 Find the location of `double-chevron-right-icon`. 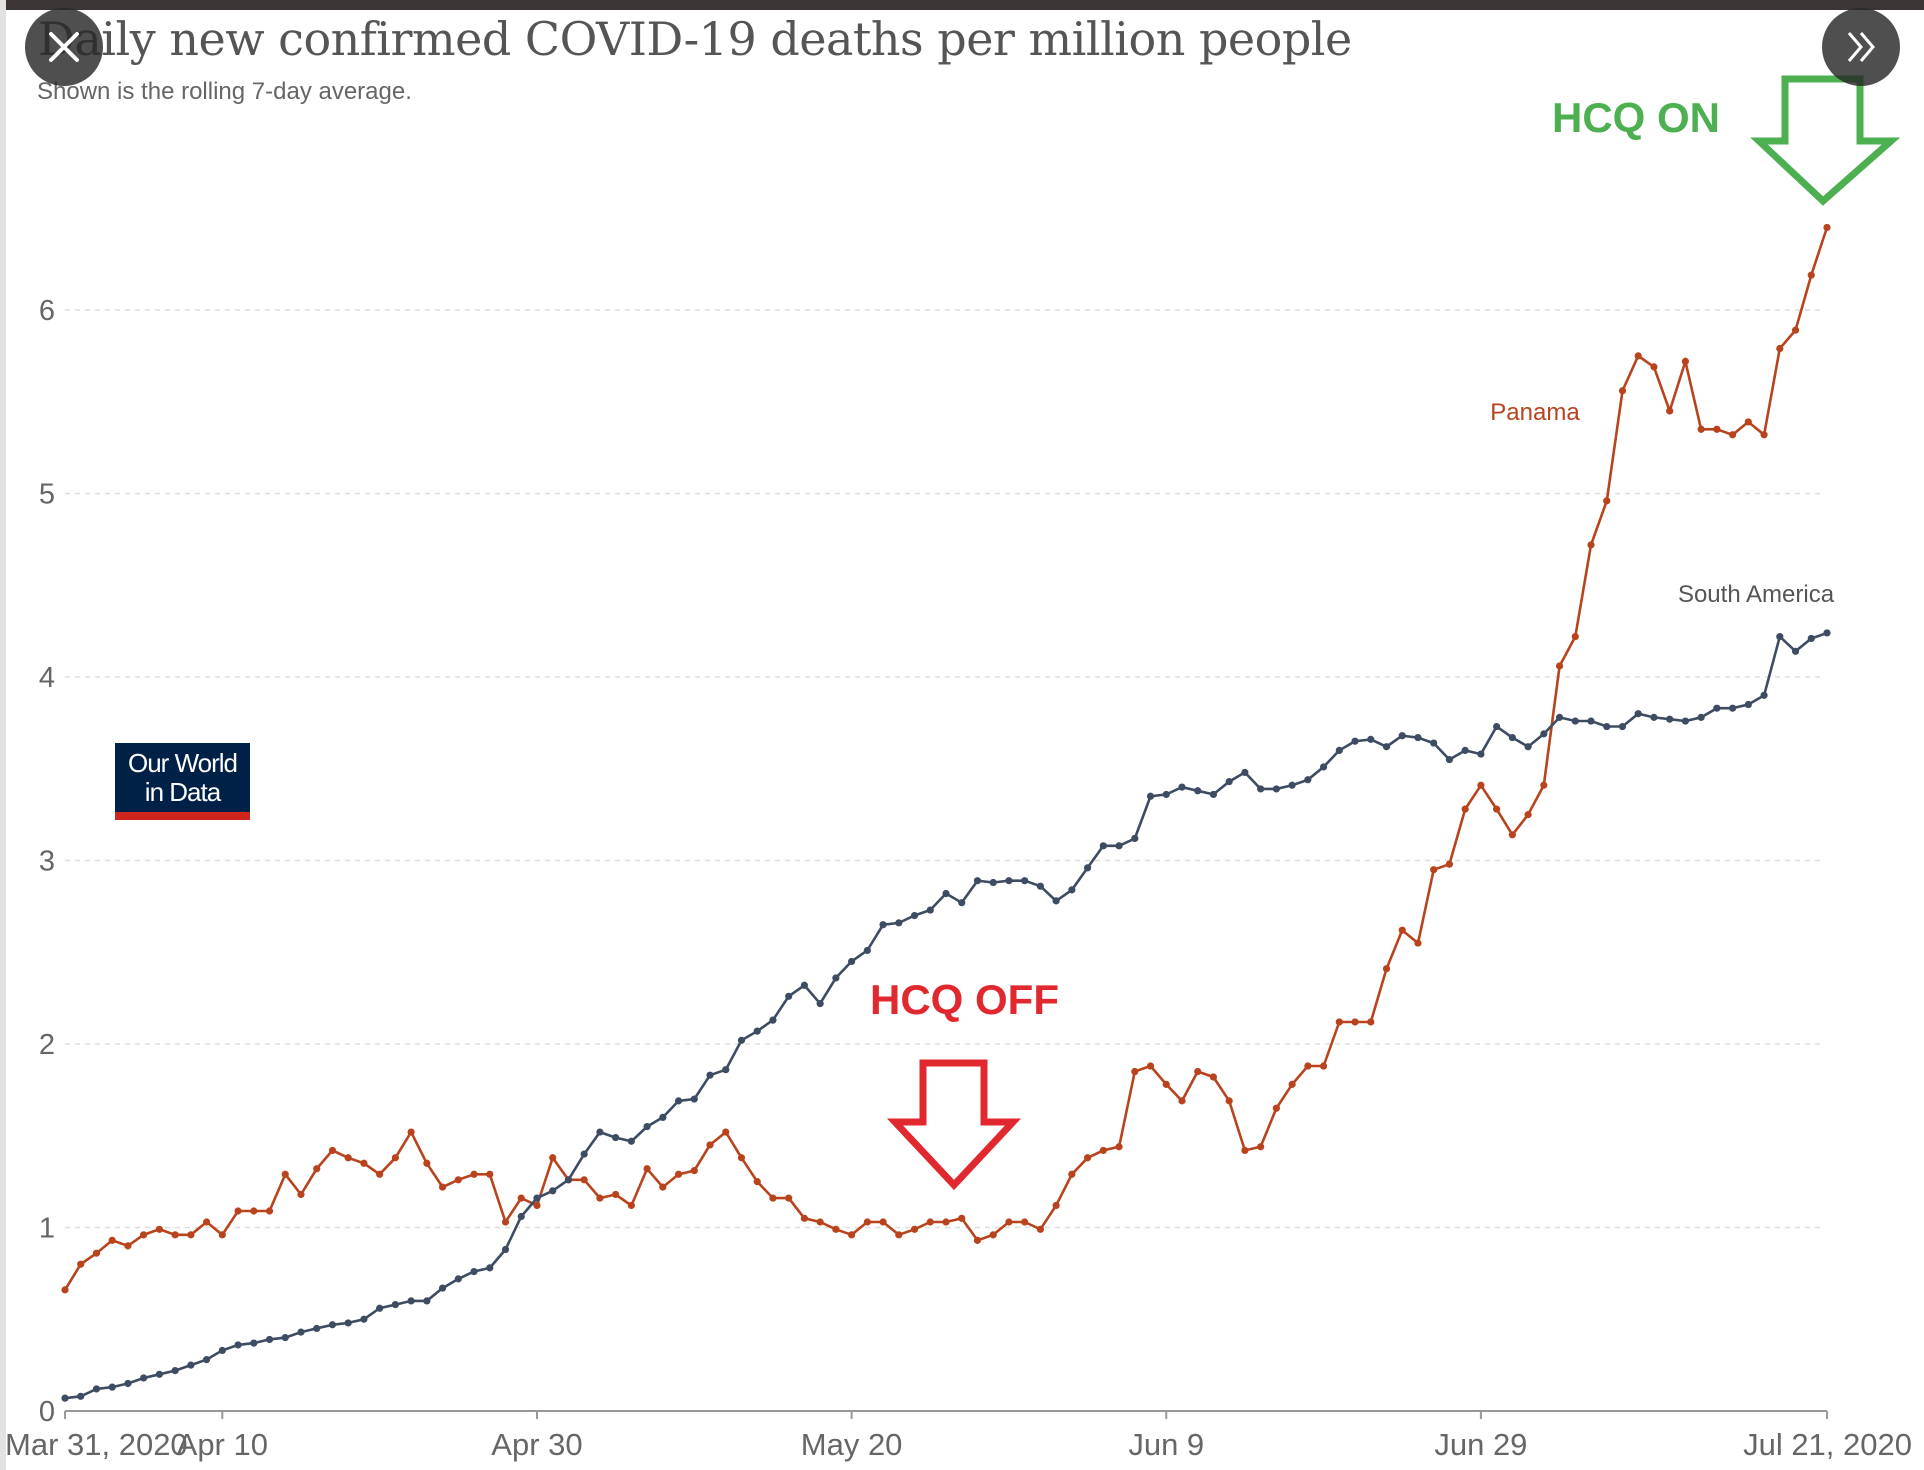

double-chevron-right-icon is located at coordinates (1861, 47).